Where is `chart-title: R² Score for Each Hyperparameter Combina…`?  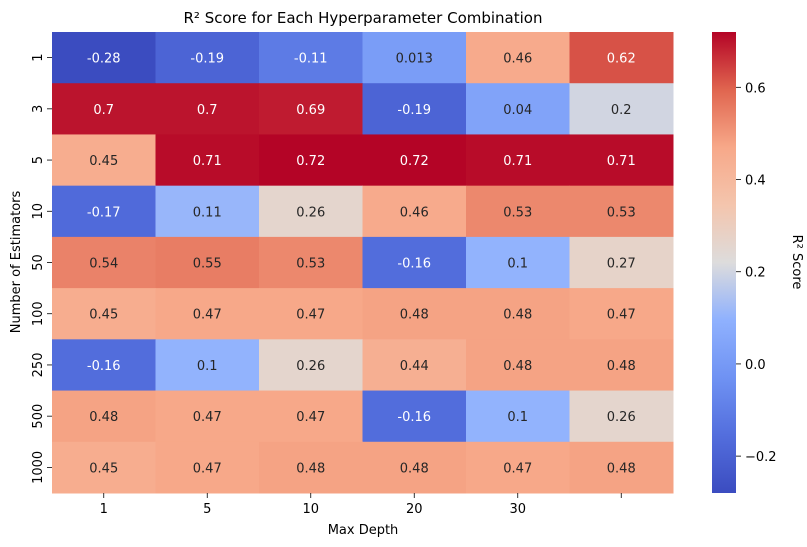 chart-title: R² Score for Each Hyperparameter Combina… is located at coordinates (363, 18).